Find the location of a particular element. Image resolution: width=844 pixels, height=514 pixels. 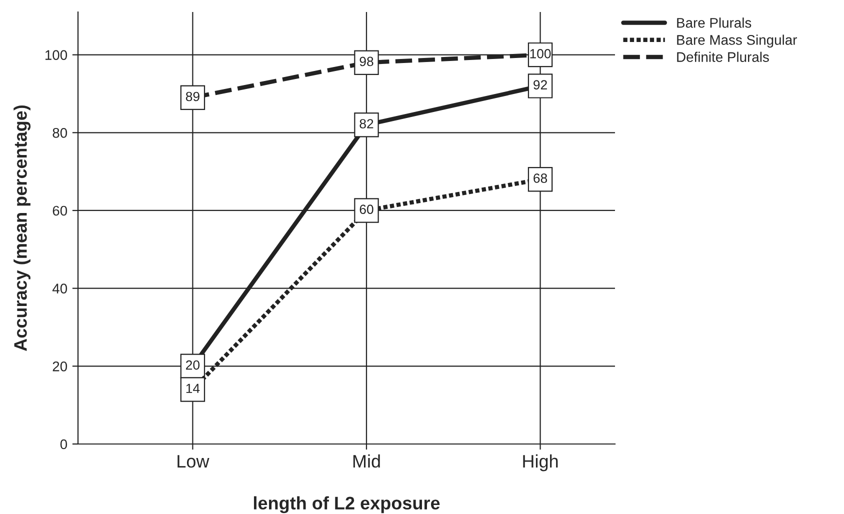

y-tick-label: 100 is located at coordinates (56, 55).